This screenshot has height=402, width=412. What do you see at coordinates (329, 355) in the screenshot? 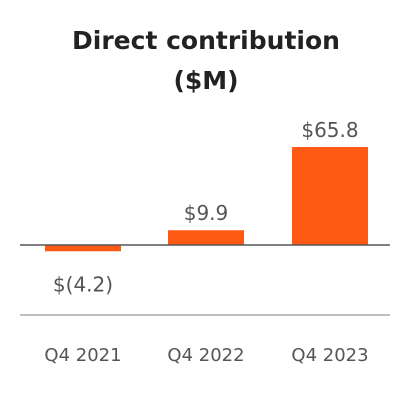
I see `x-tick-label: Q4 2023` at bounding box center [329, 355].